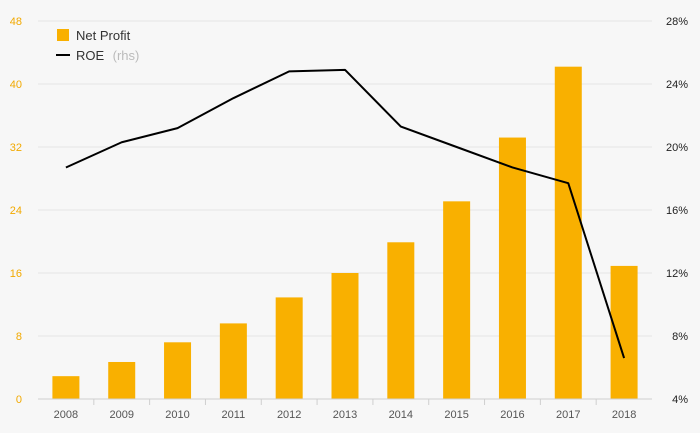 The height and width of the screenshot is (433, 700). I want to click on legend-label-net-profit: Net Profit, so click(103, 35).